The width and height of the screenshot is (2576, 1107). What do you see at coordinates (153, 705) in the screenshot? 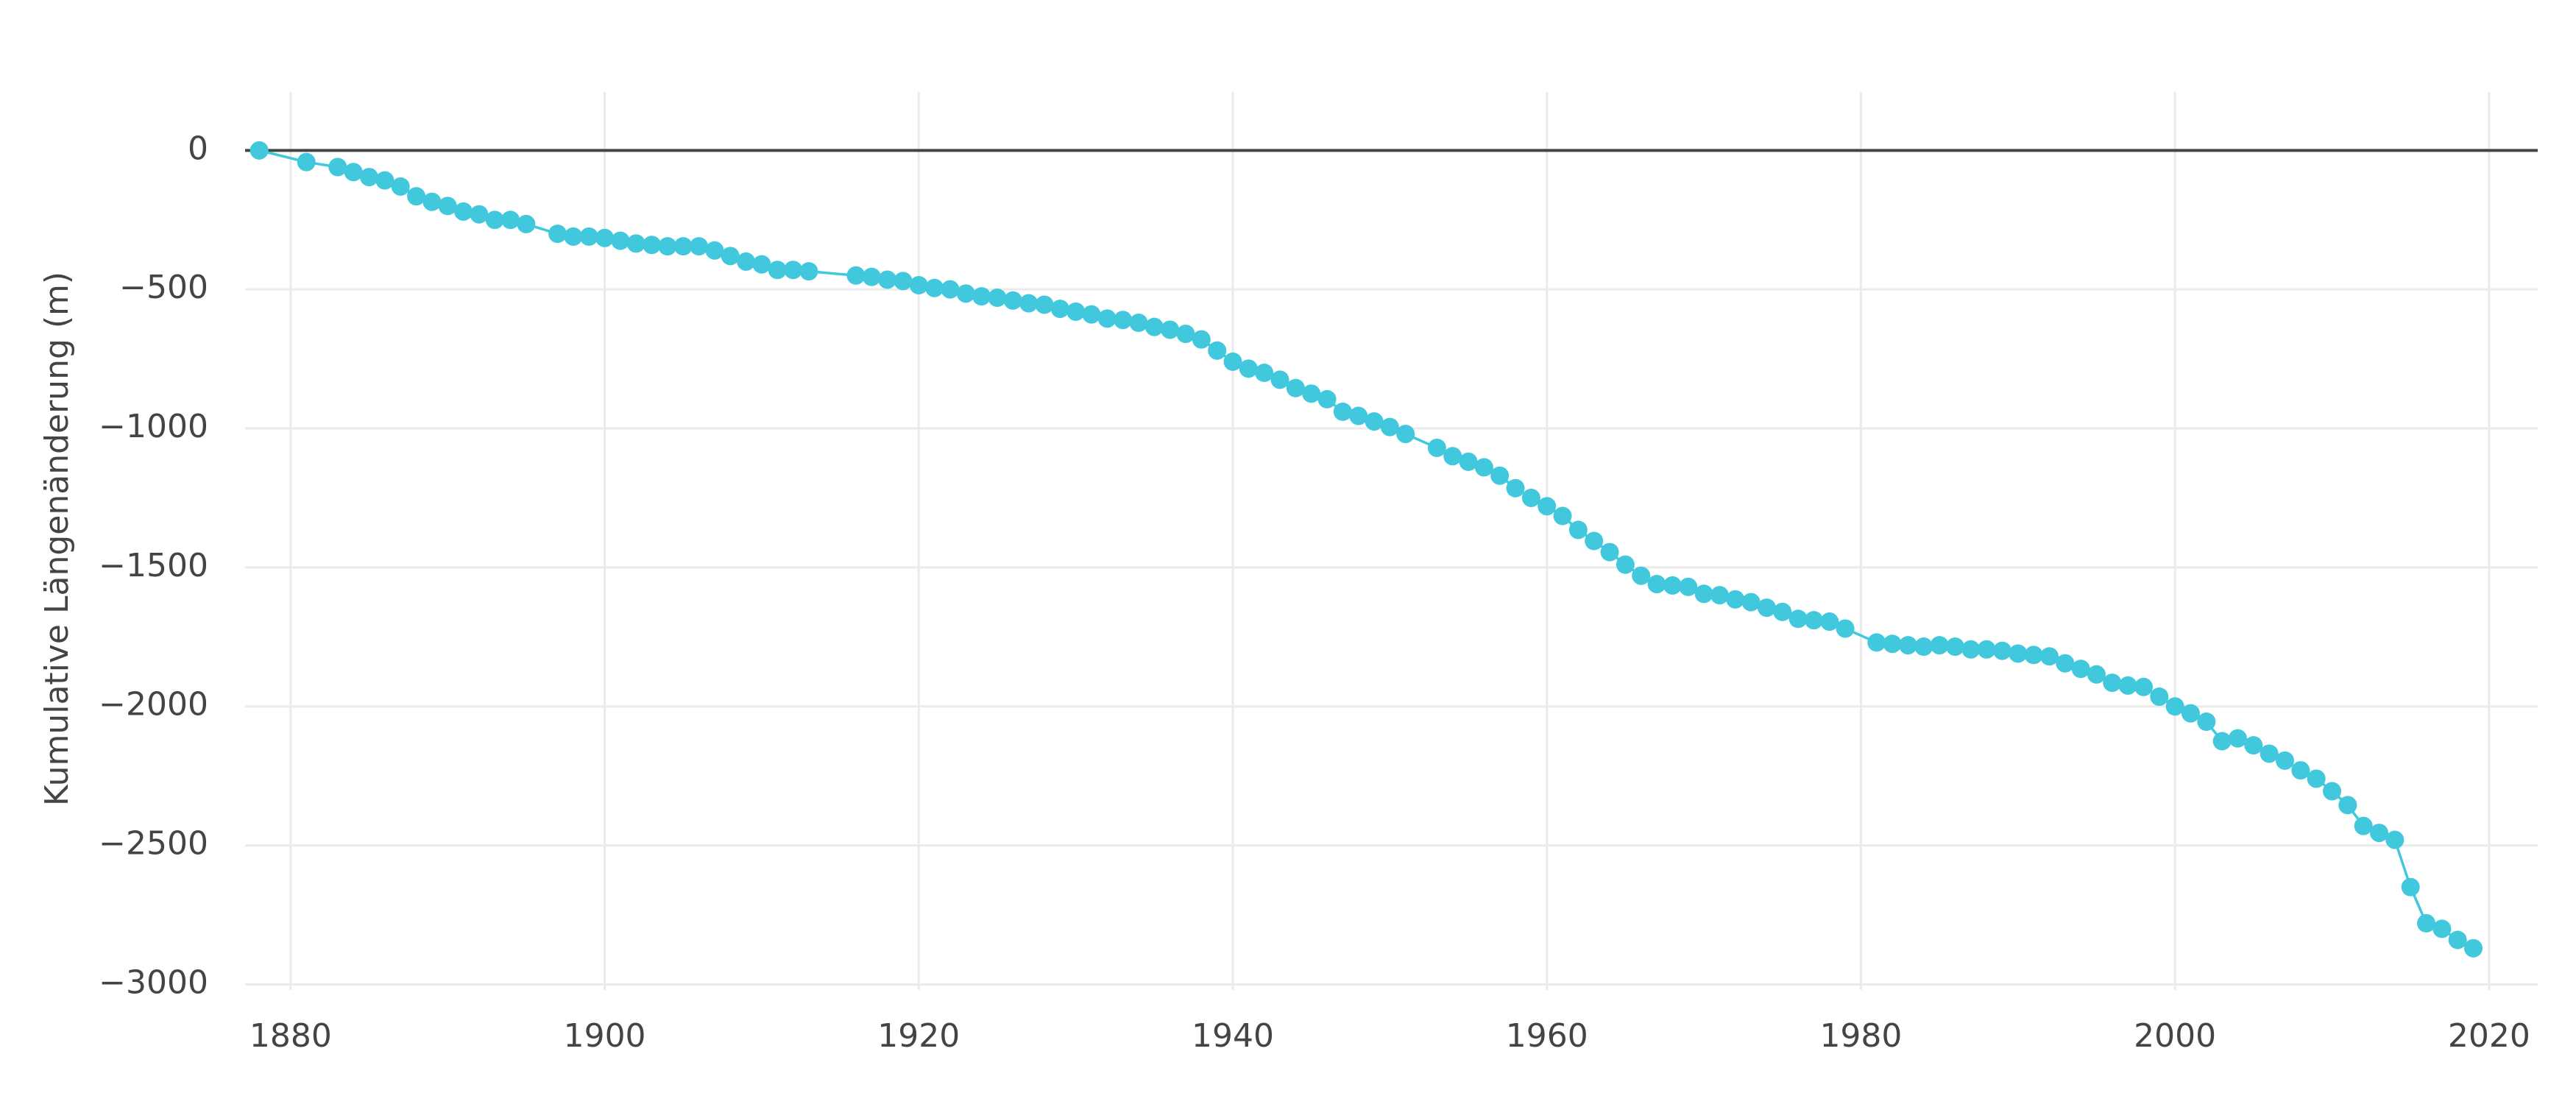
I see `y-tick-label: −2000` at bounding box center [153, 705].